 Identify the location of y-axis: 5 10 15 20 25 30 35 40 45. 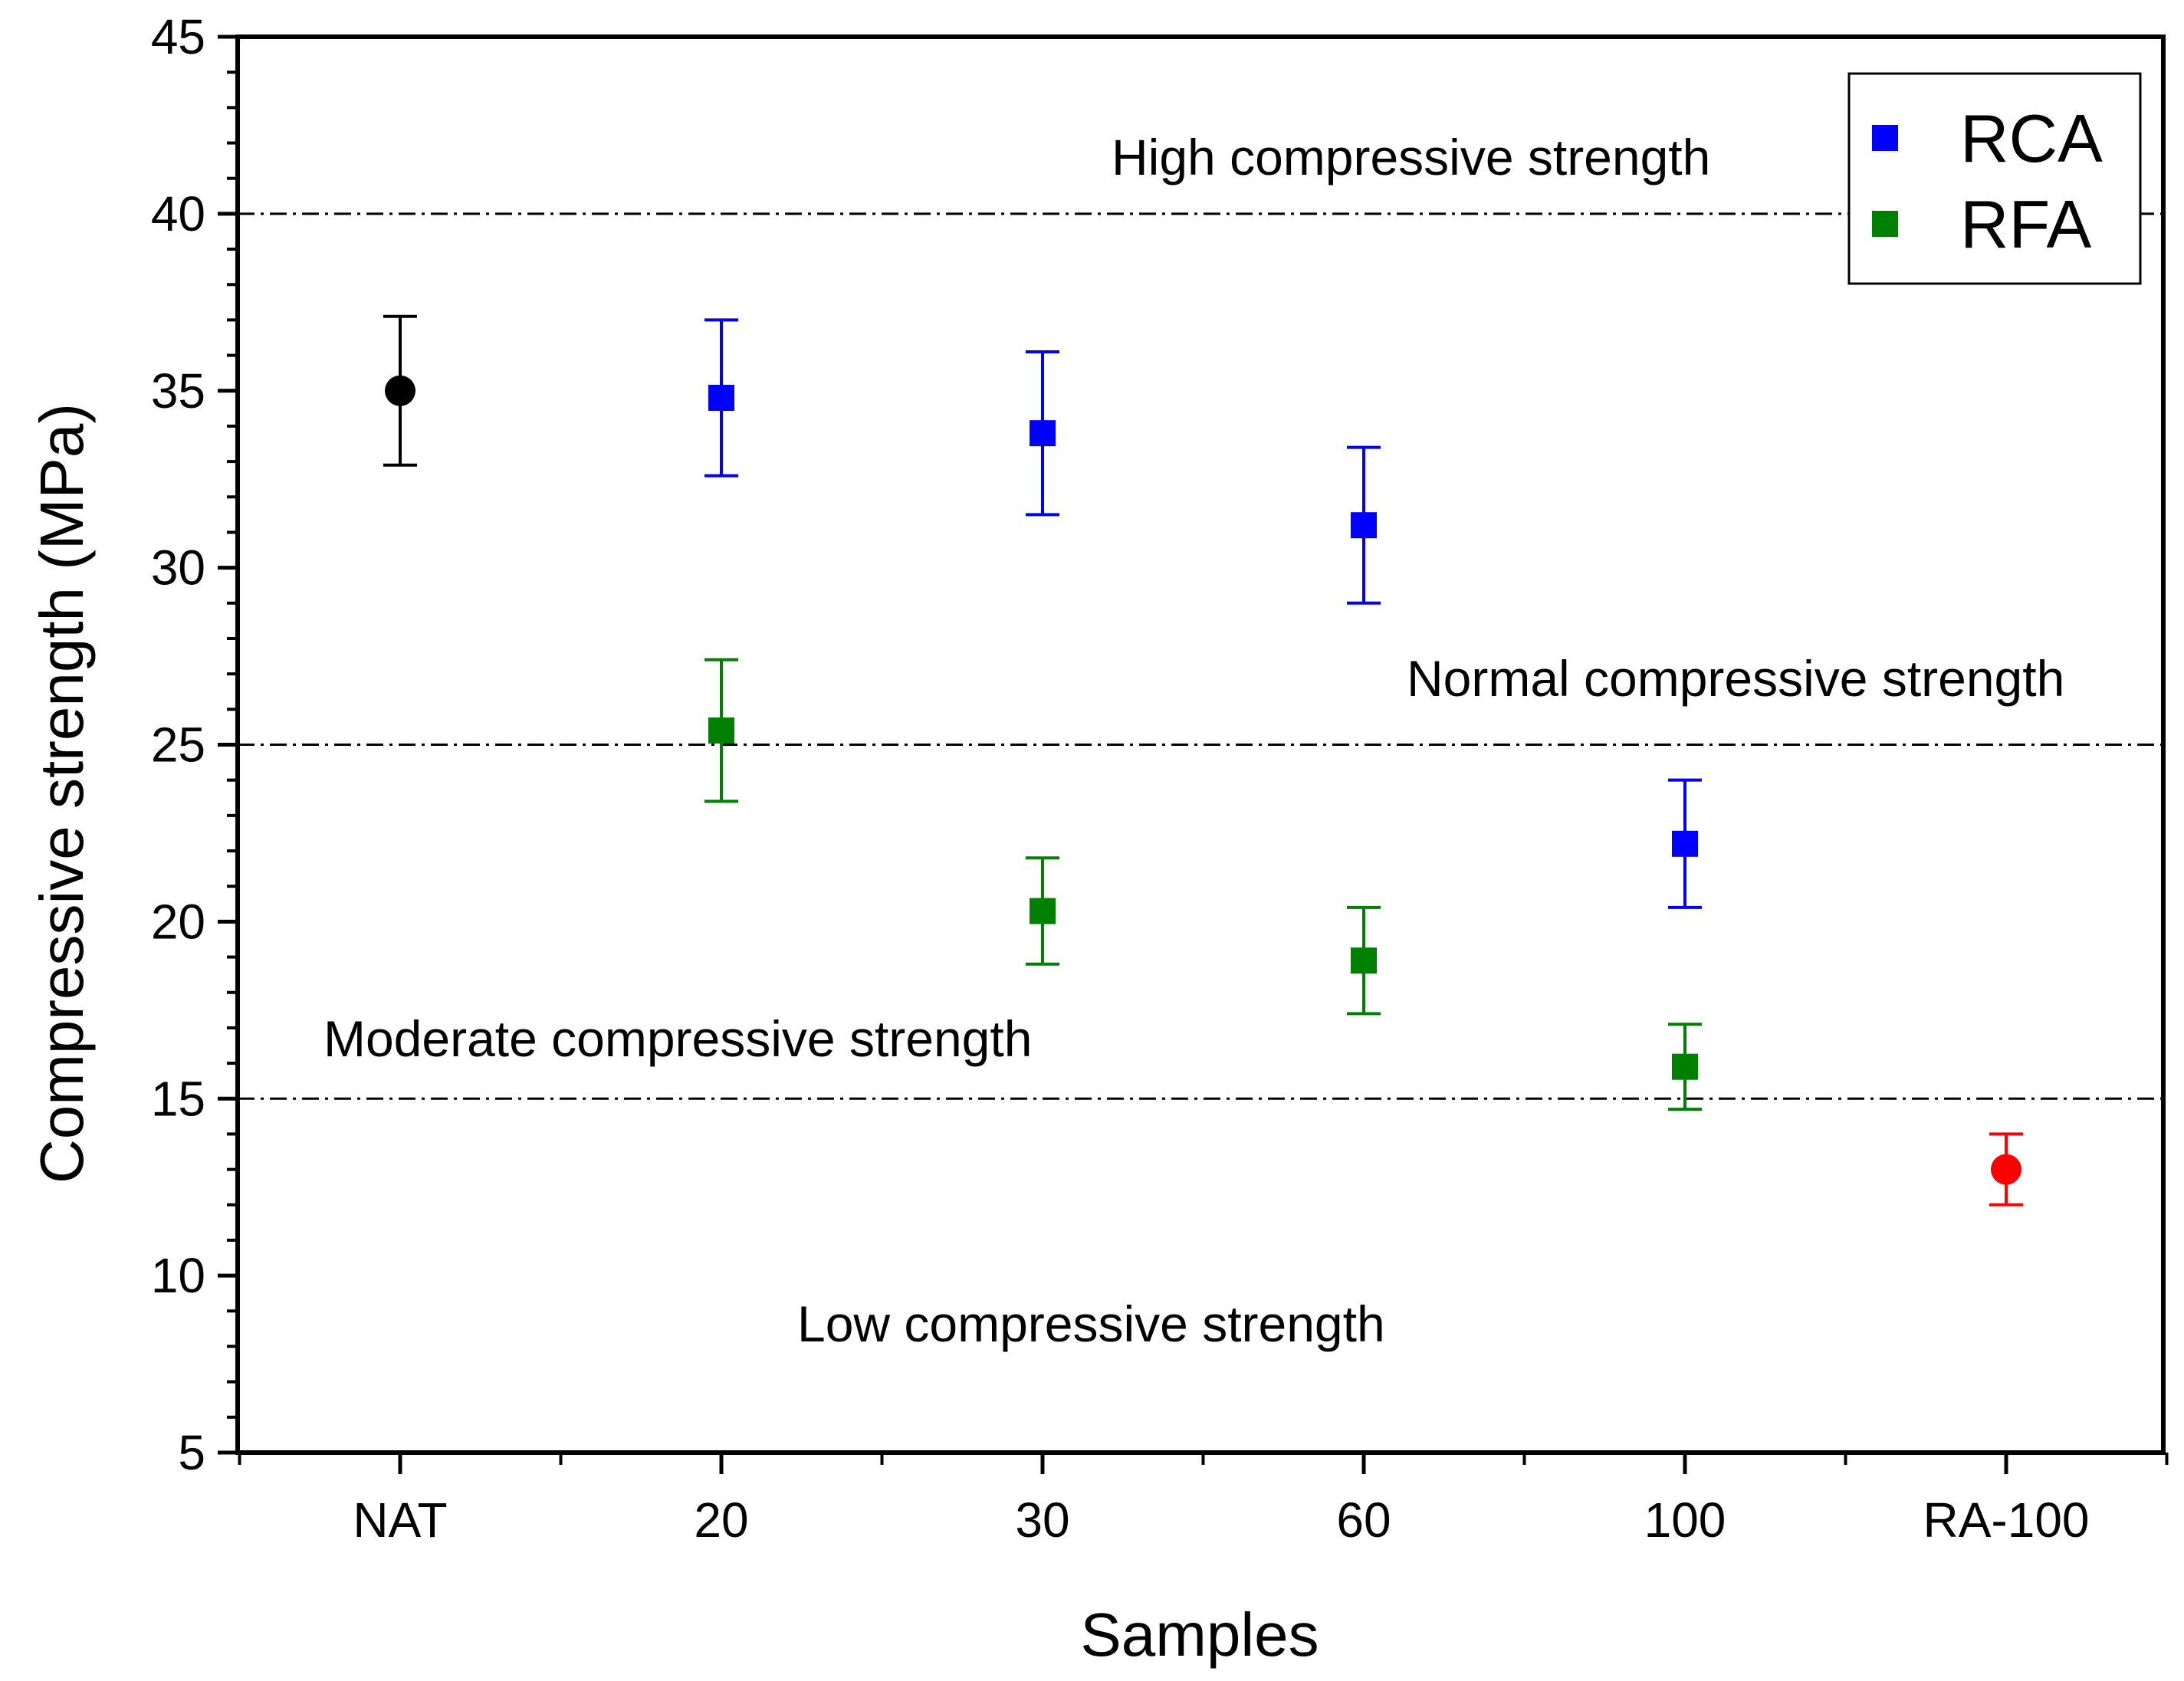
(194, 744).